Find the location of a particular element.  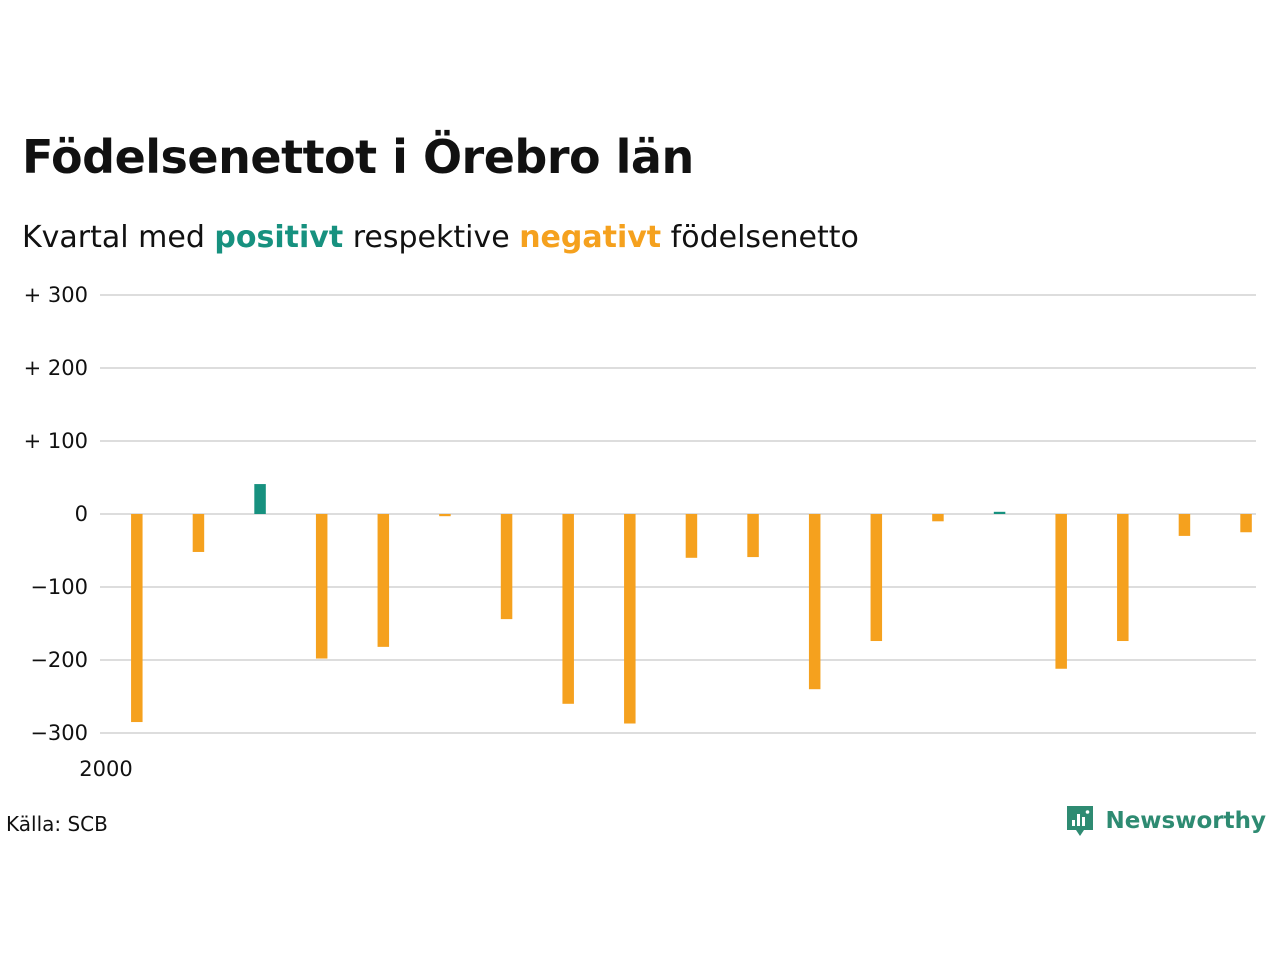

bar-2002Q3 is located at coordinates (753, 536).